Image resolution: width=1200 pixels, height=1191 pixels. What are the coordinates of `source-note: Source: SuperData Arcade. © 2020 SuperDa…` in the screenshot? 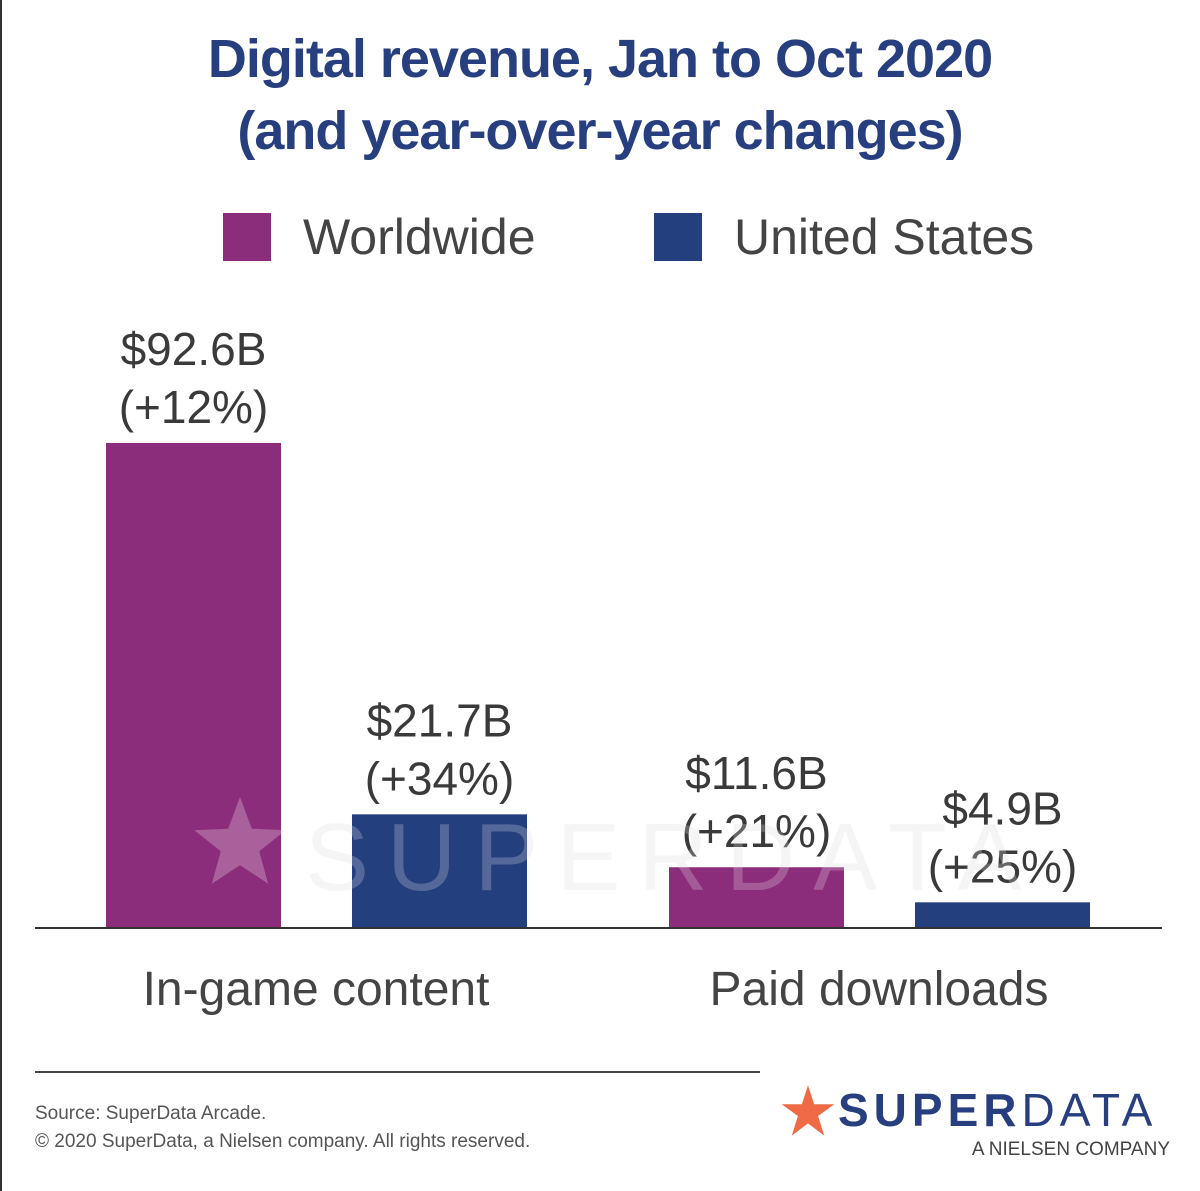 It's located at (282, 1128).